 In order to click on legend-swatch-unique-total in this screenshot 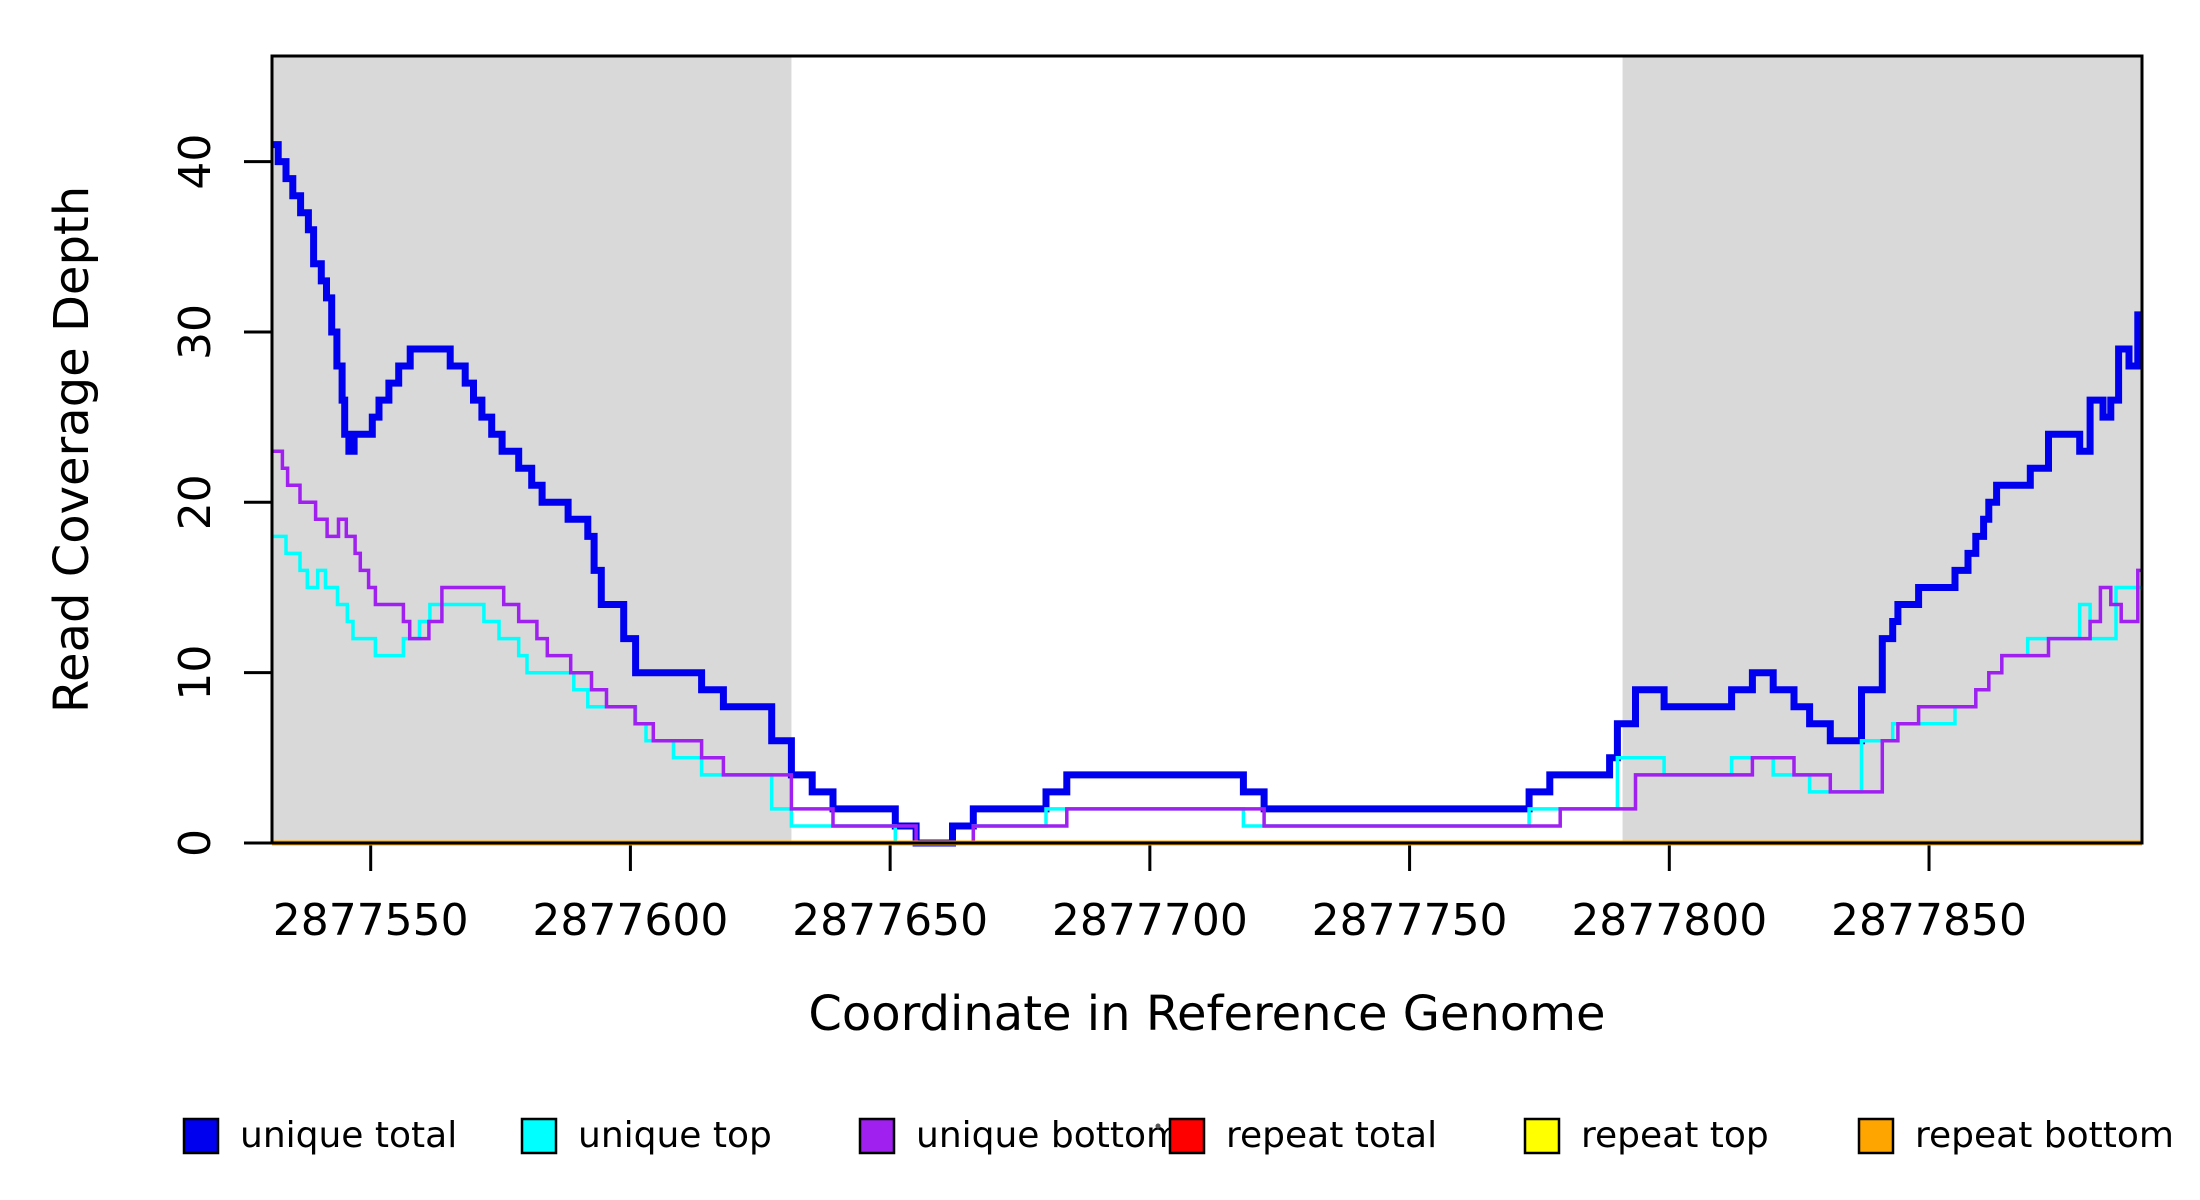, I will do `click(201, 1136)`.